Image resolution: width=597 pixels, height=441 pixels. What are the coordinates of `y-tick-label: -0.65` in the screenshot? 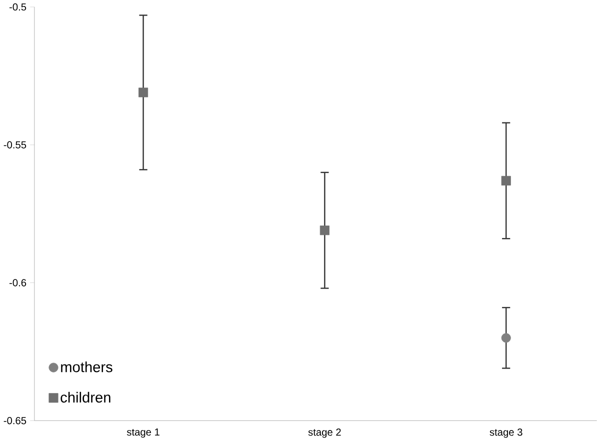 It's located at (15, 420).